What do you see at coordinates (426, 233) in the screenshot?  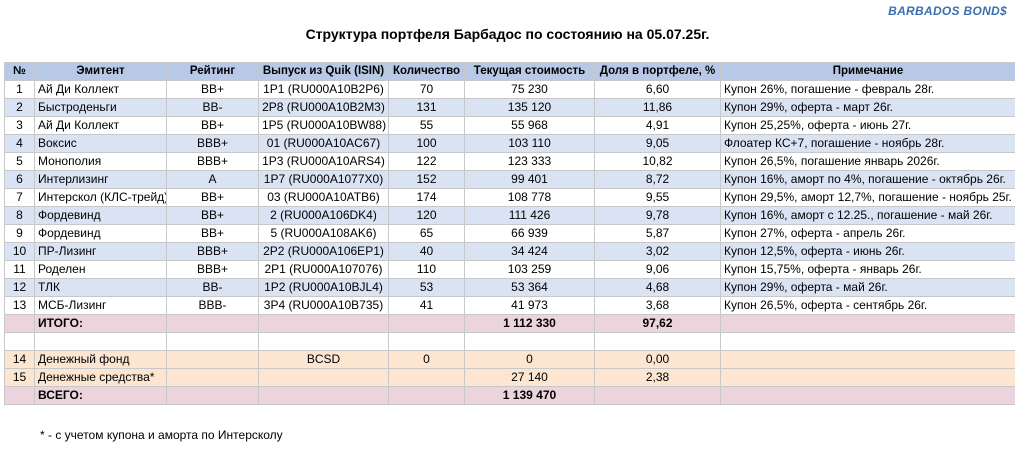 I see `quantity-cell: 65` at bounding box center [426, 233].